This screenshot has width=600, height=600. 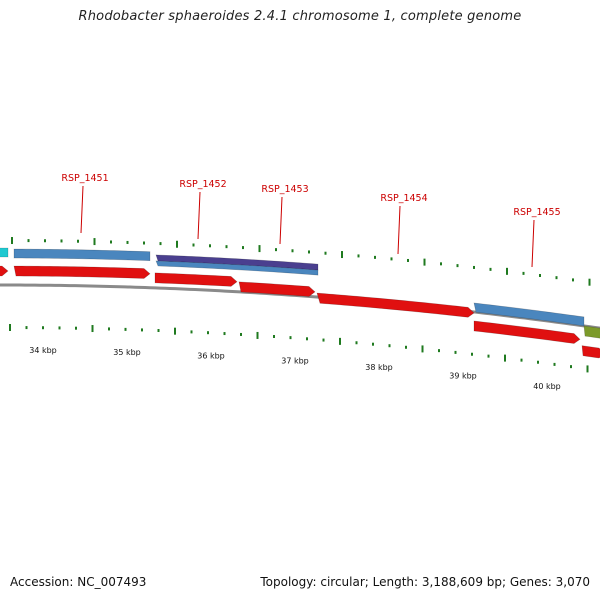 What do you see at coordinates (311, 220) in the screenshot?
I see `label-layer: RSP_1451 RSP_1452 RSP_1453 RSP_1454 RSP_1455` at bounding box center [311, 220].